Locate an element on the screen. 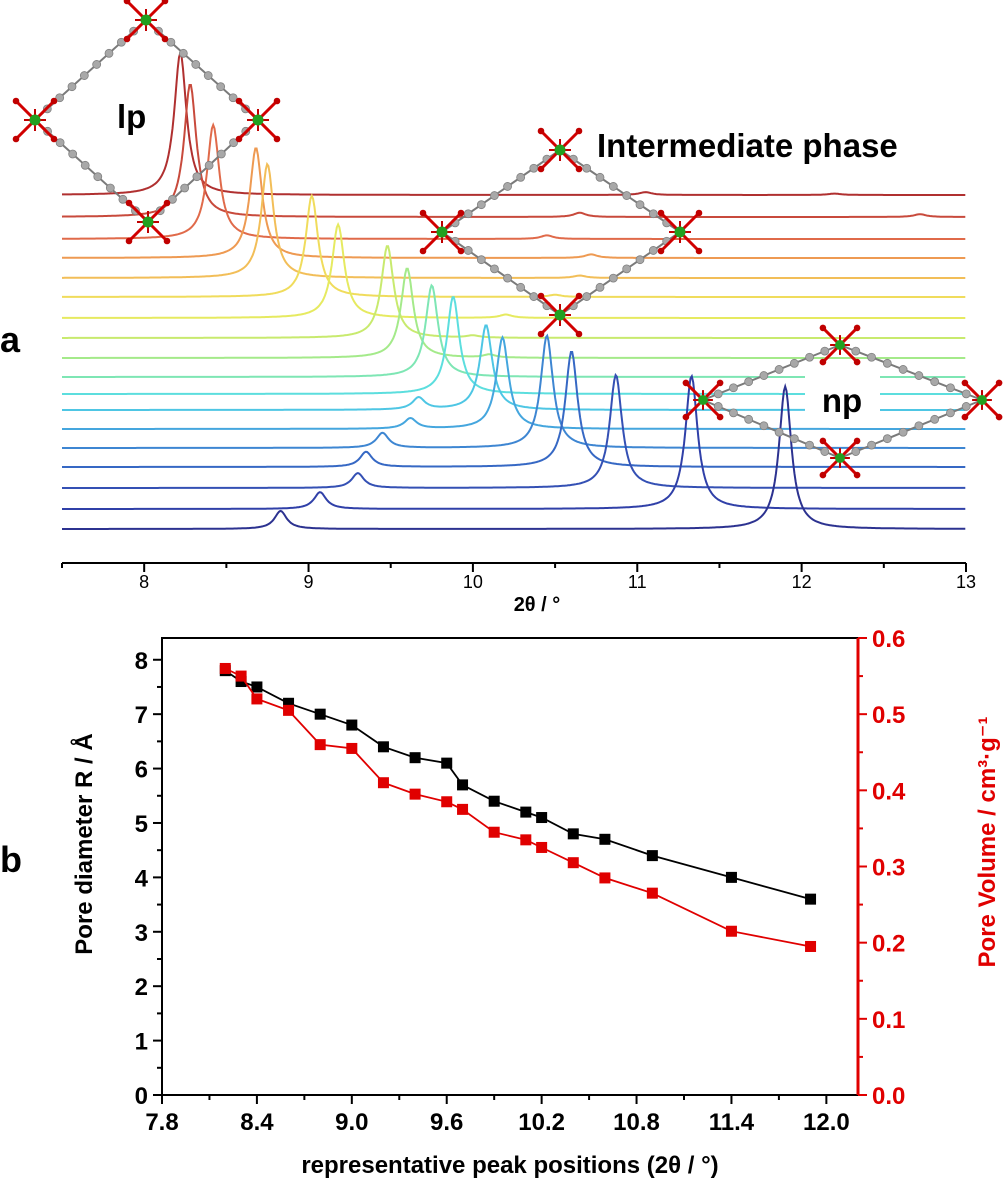 Image resolution: width=1005 pixels, height=1185 pixels. linker-bond is located at coordinates (620, 191).